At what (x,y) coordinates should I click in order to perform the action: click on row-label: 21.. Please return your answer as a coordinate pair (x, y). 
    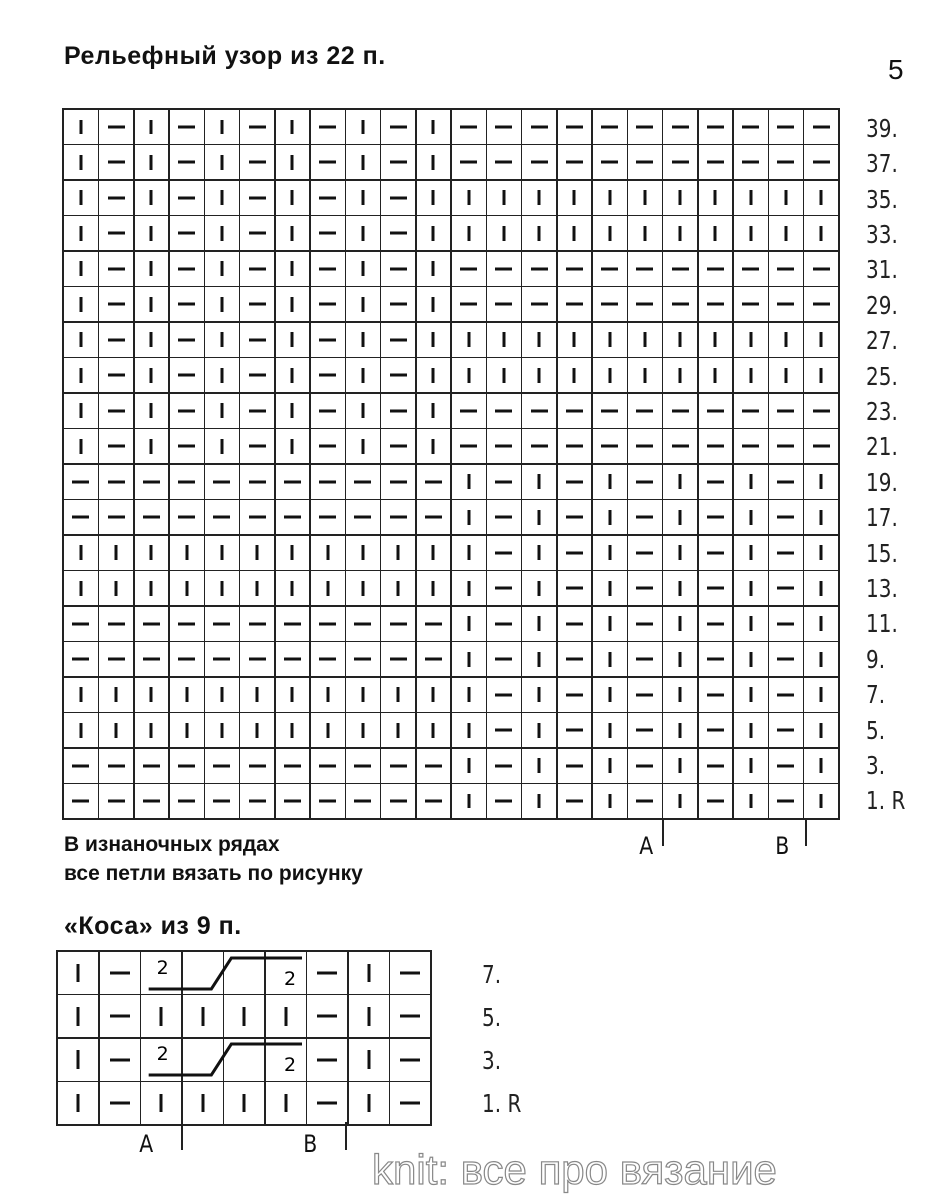
    Looking at the image, I should click on (882, 447).